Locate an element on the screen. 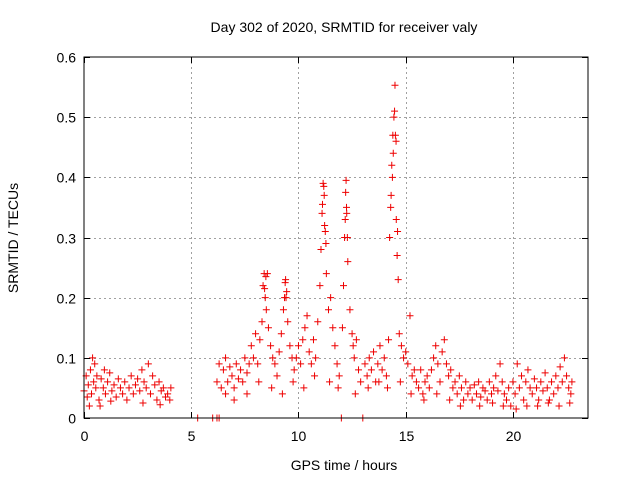 This screenshot has width=640, height=480. y-tick-label: 0.6 is located at coordinates (67, 58).